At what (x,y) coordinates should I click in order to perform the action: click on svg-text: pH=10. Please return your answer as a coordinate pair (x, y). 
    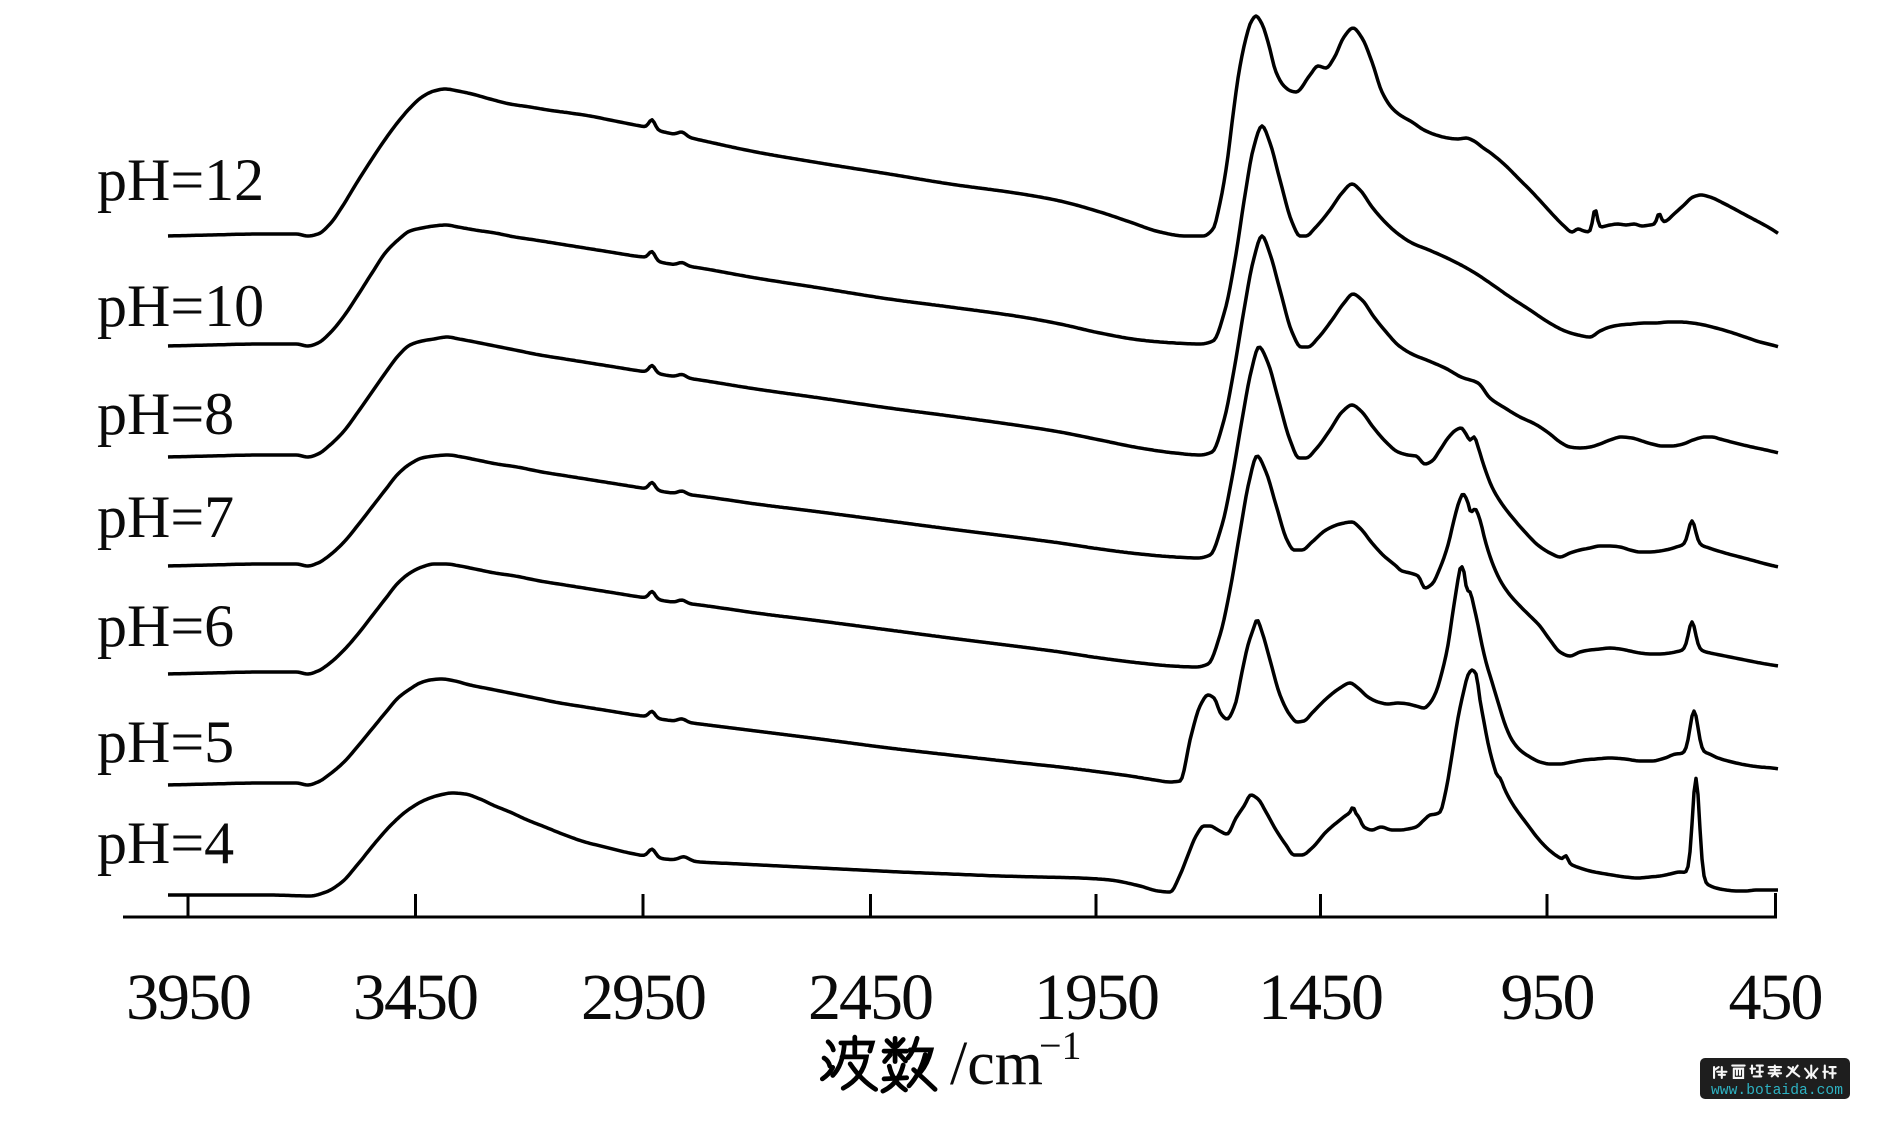
    Looking at the image, I should click on (180, 306).